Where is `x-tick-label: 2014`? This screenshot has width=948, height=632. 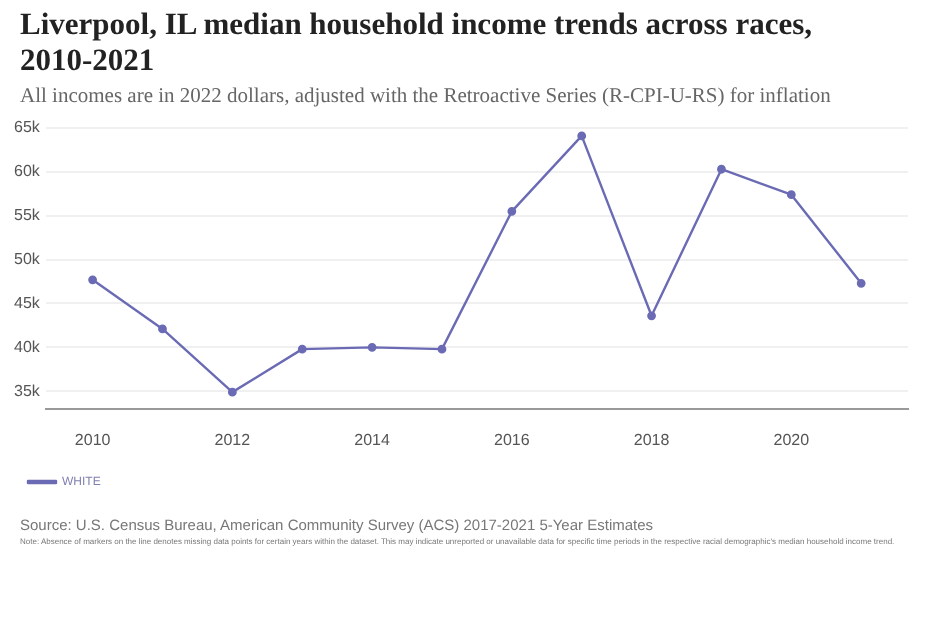
x-tick-label: 2014 is located at coordinates (372, 439).